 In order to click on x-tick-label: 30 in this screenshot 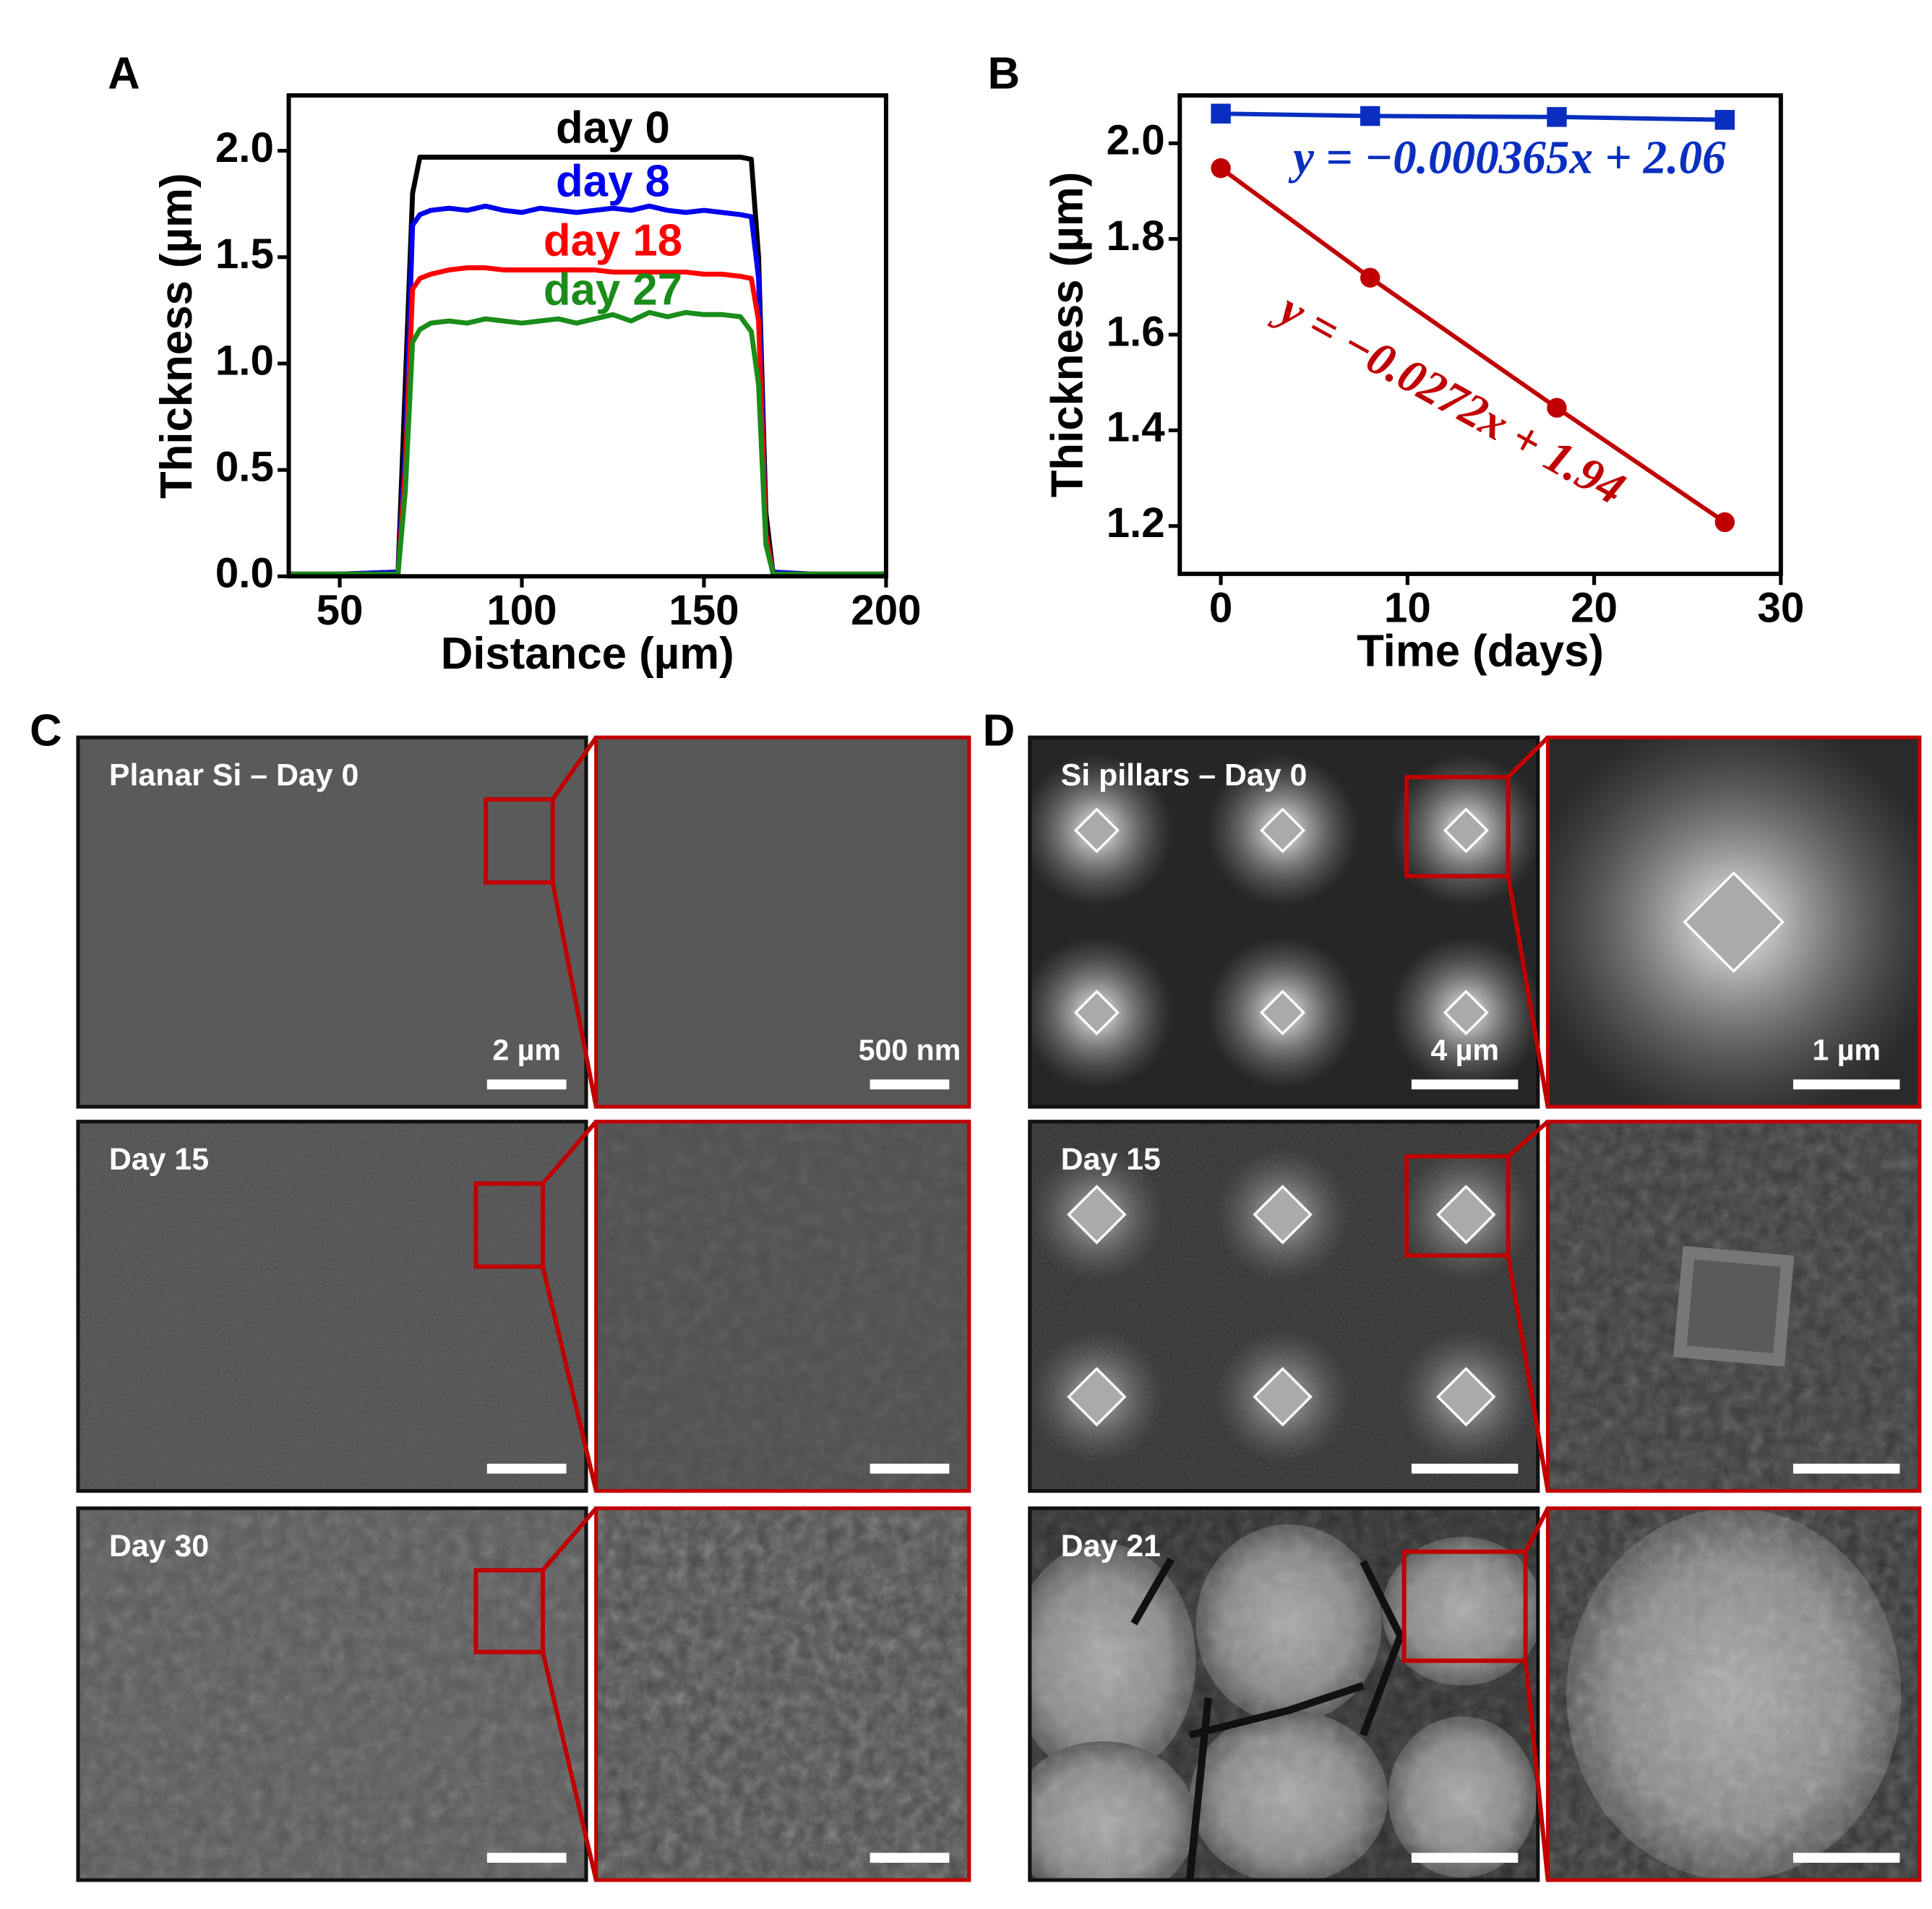, I will do `click(1781, 608)`.